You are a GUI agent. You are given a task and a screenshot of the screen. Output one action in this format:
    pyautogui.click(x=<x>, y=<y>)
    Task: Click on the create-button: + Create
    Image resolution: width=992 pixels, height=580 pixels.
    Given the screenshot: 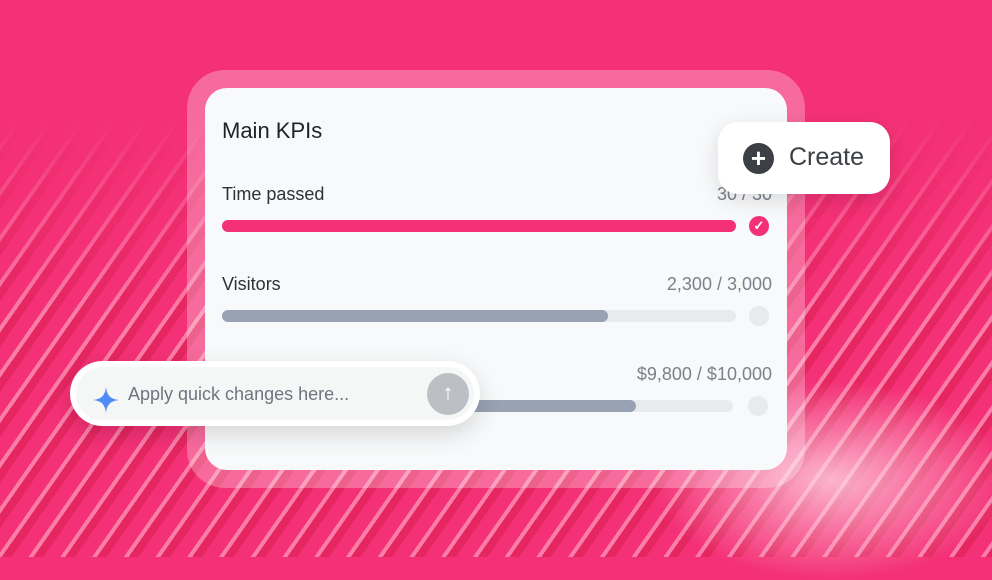 What is the action you would take?
    pyautogui.click(x=804, y=158)
    